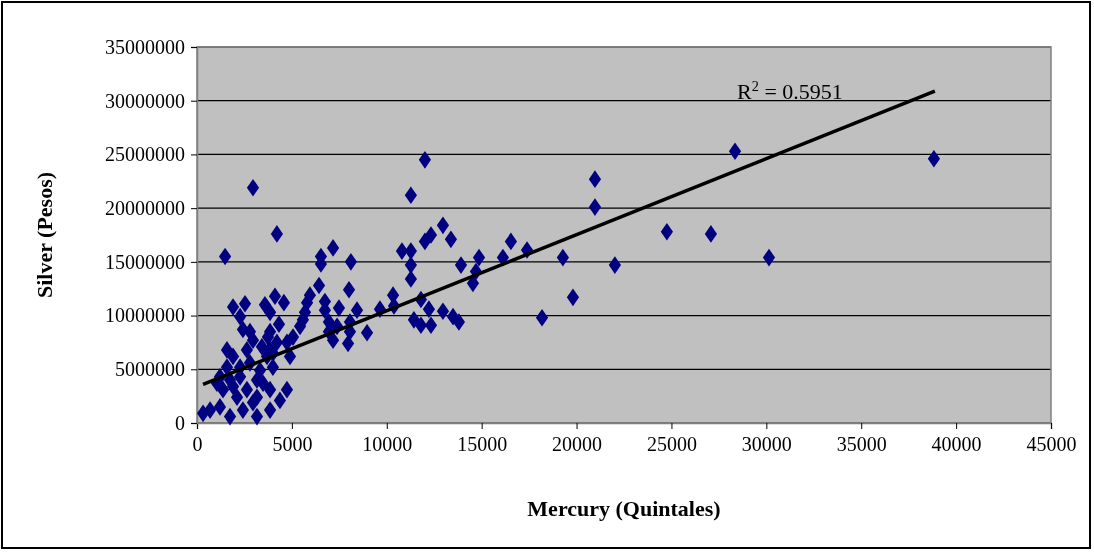 The image size is (1094, 552). What do you see at coordinates (790, 91) in the screenshot?
I see `annotation: R$^{2}$ = 0.5951` at bounding box center [790, 91].